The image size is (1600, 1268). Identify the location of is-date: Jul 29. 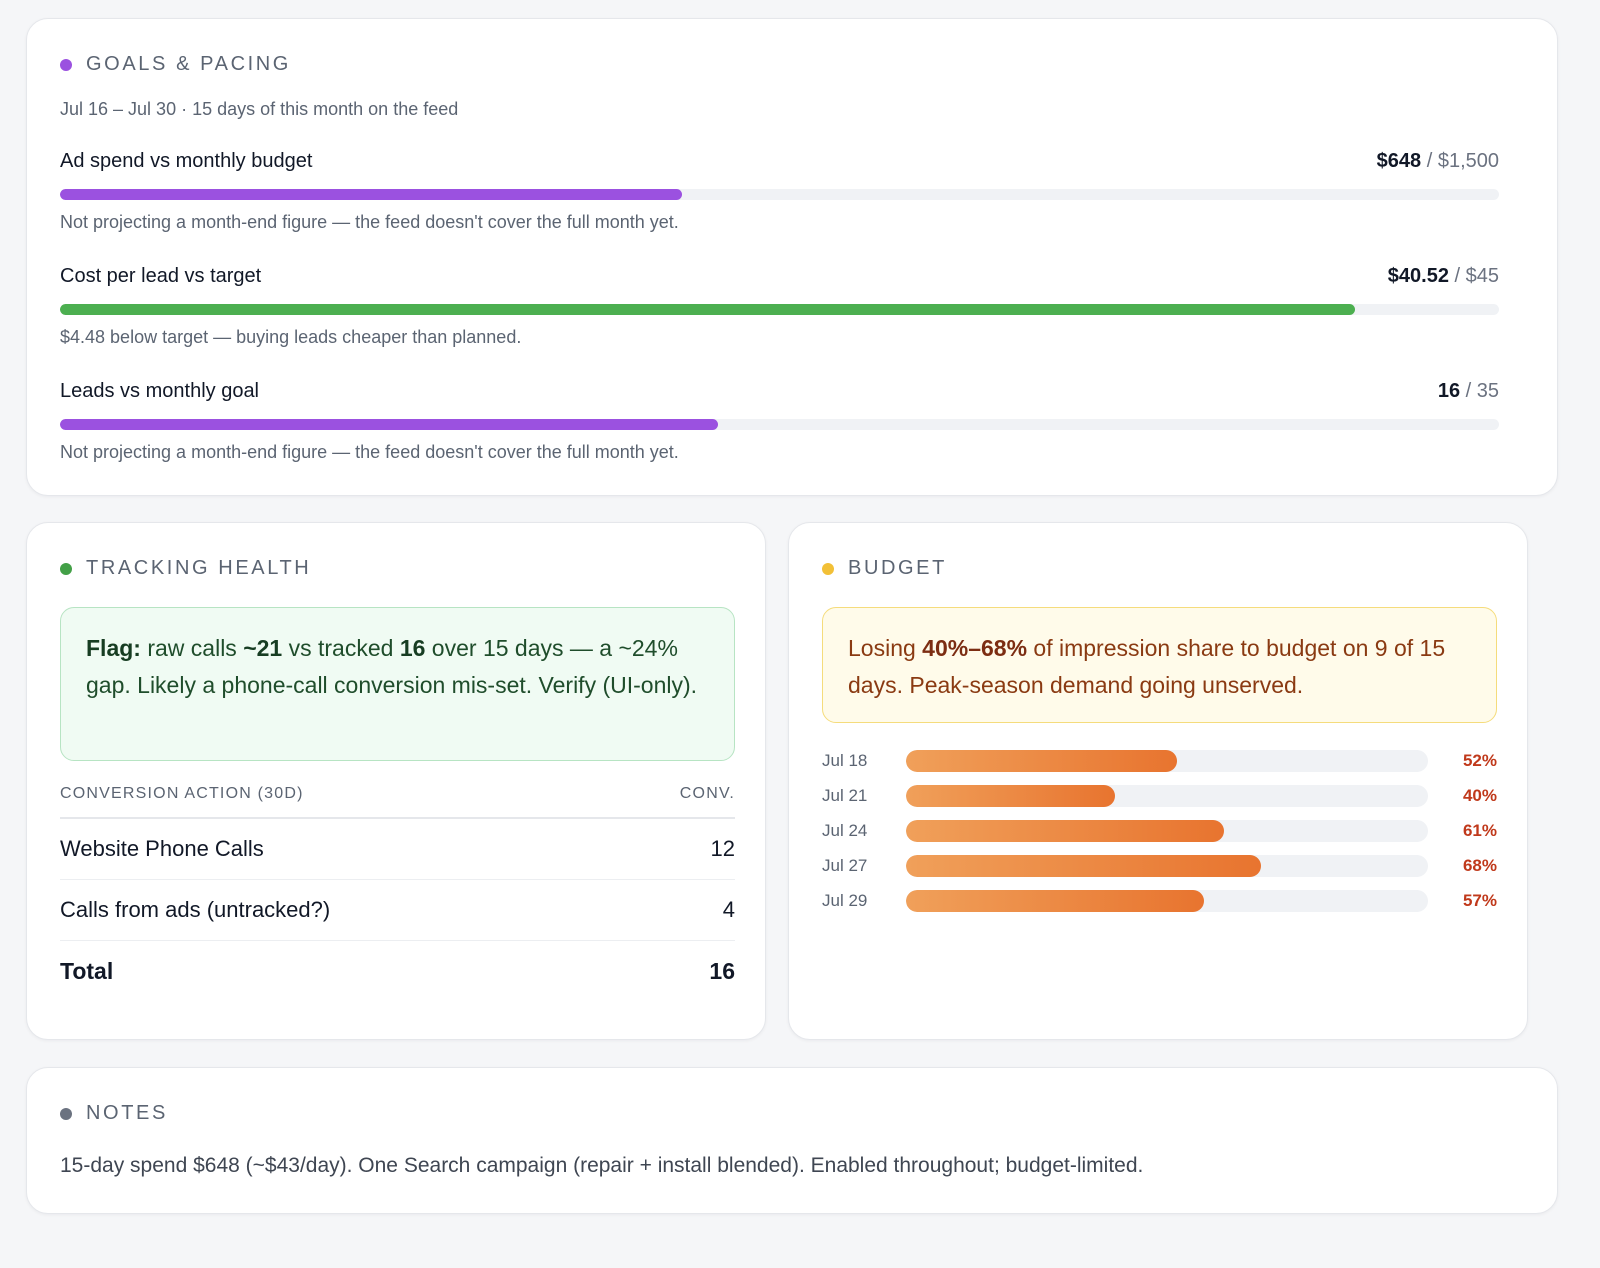
(845, 900).